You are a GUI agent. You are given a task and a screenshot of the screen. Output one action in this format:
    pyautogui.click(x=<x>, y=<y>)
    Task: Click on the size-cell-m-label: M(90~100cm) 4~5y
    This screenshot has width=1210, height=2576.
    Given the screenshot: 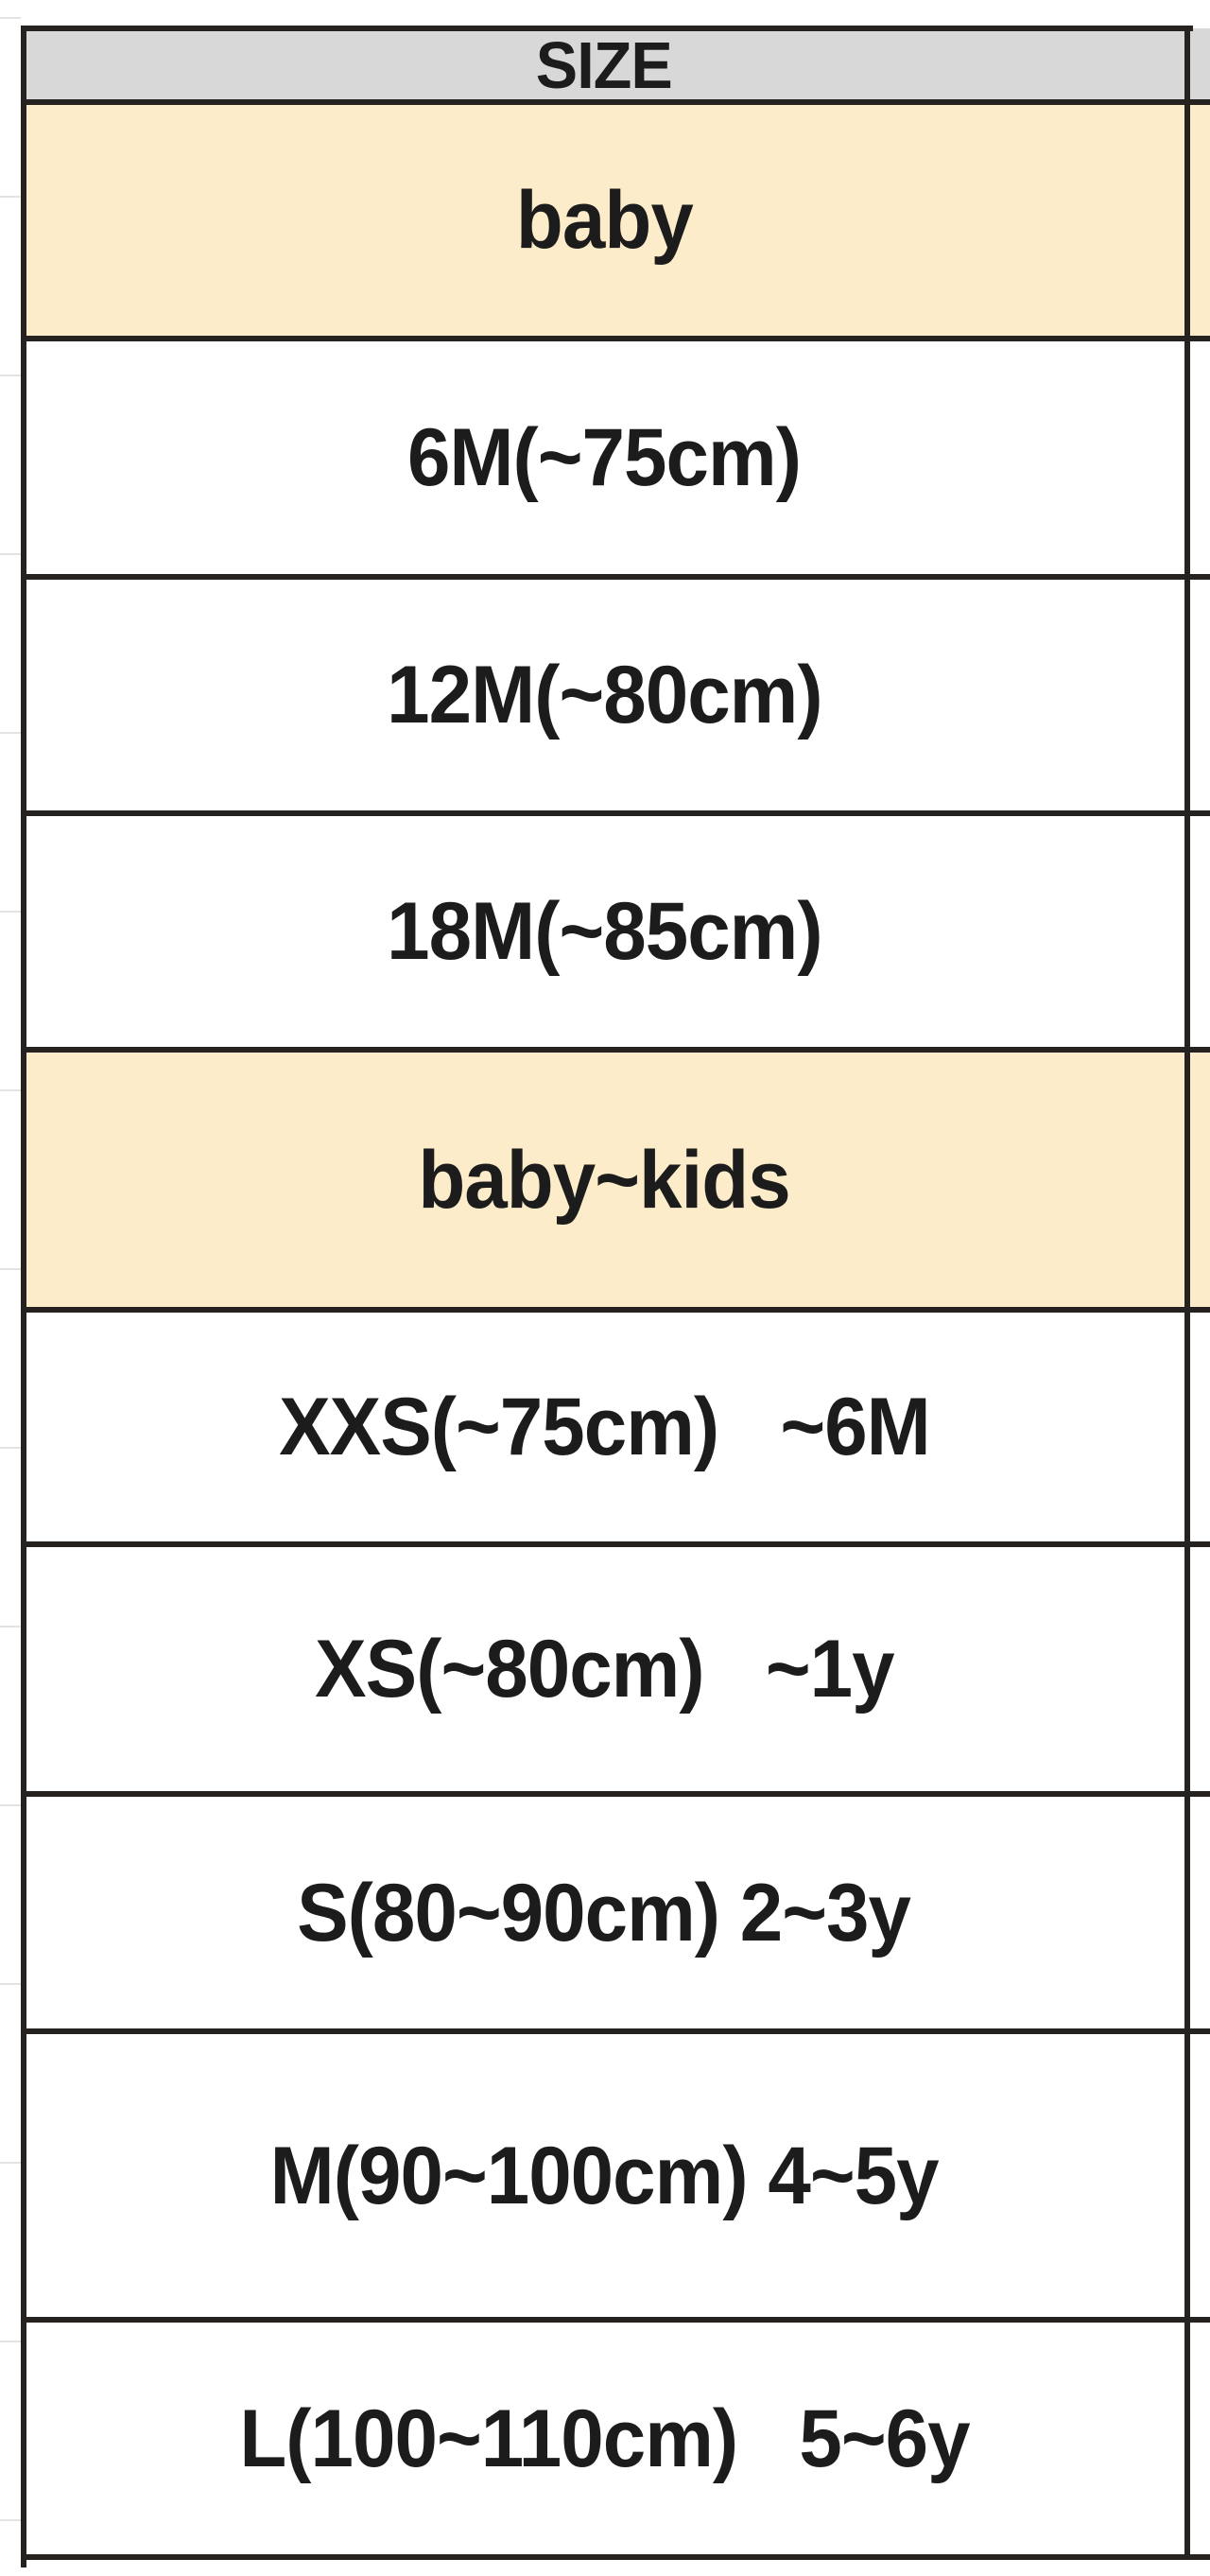 What is the action you would take?
    pyautogui.click(x=604, y=2175)
    